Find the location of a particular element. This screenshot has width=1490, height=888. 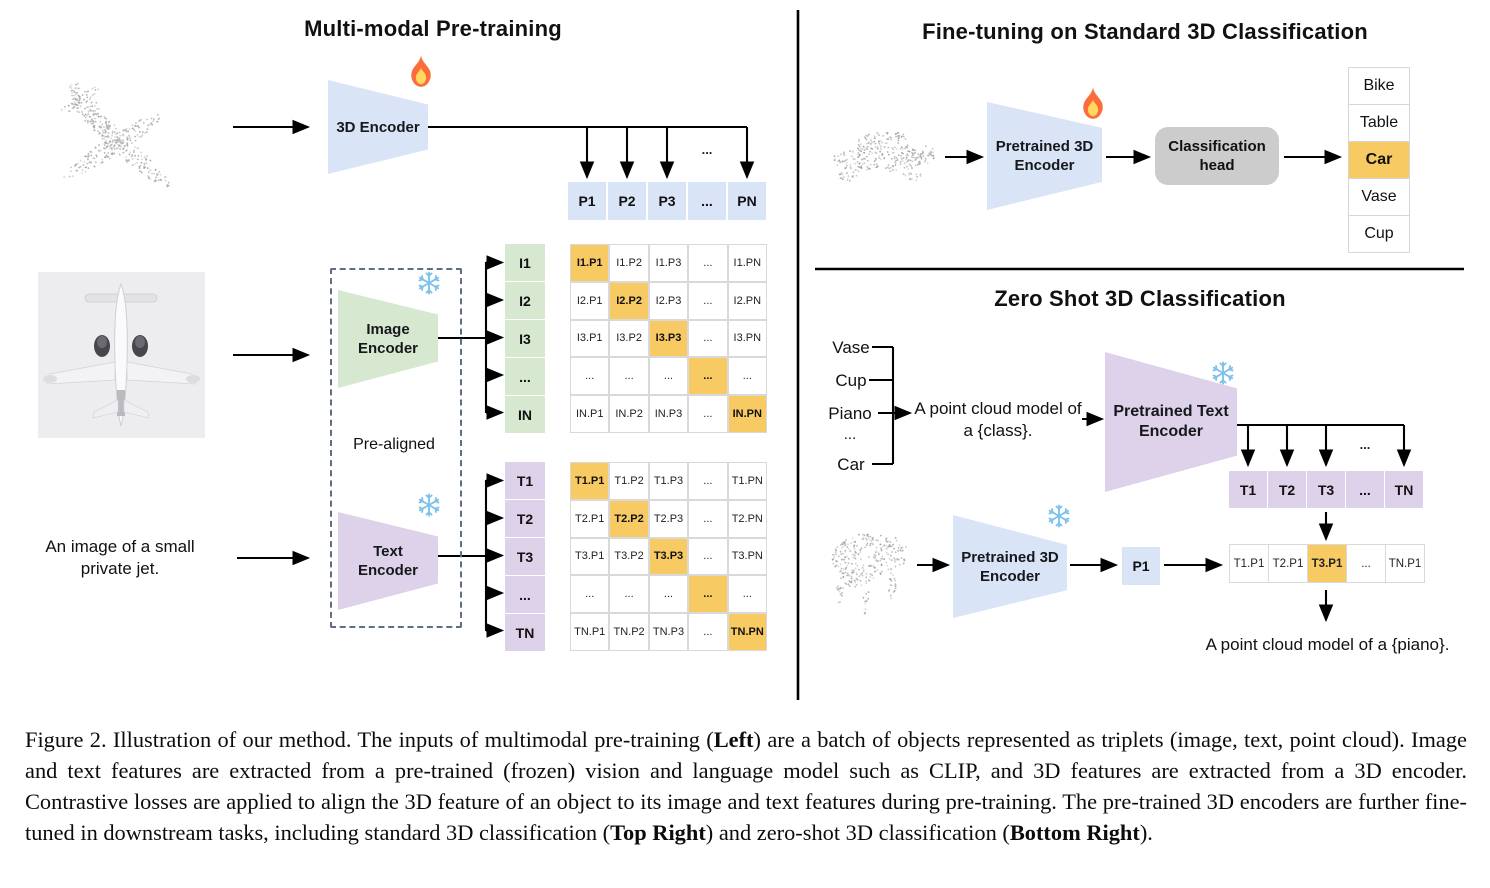

matrix-cell: I2.PN is located at coordinates (747, 300).